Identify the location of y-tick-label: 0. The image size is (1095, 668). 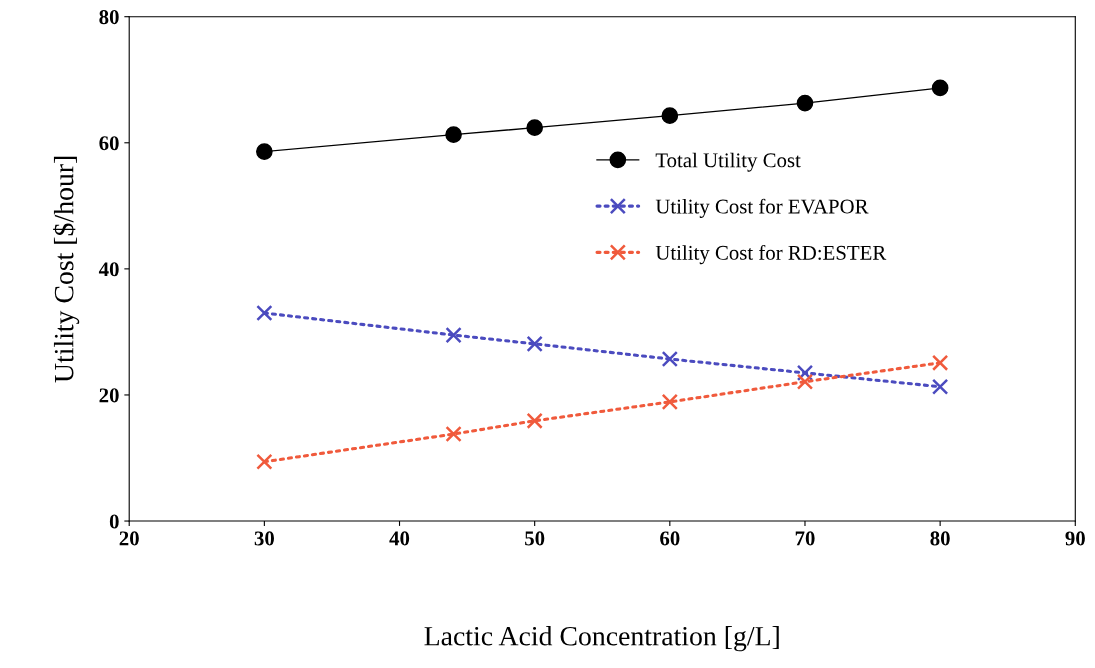
(114, 521).